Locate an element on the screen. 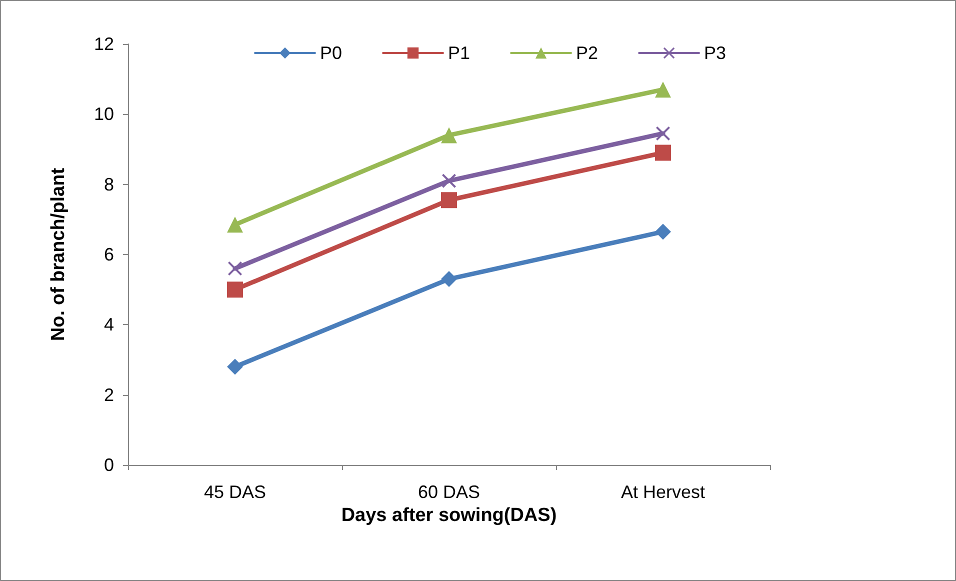 The width and height of the screenshot is (956, 581). y-tick-label: 4 is located at coordinates (109, 324).